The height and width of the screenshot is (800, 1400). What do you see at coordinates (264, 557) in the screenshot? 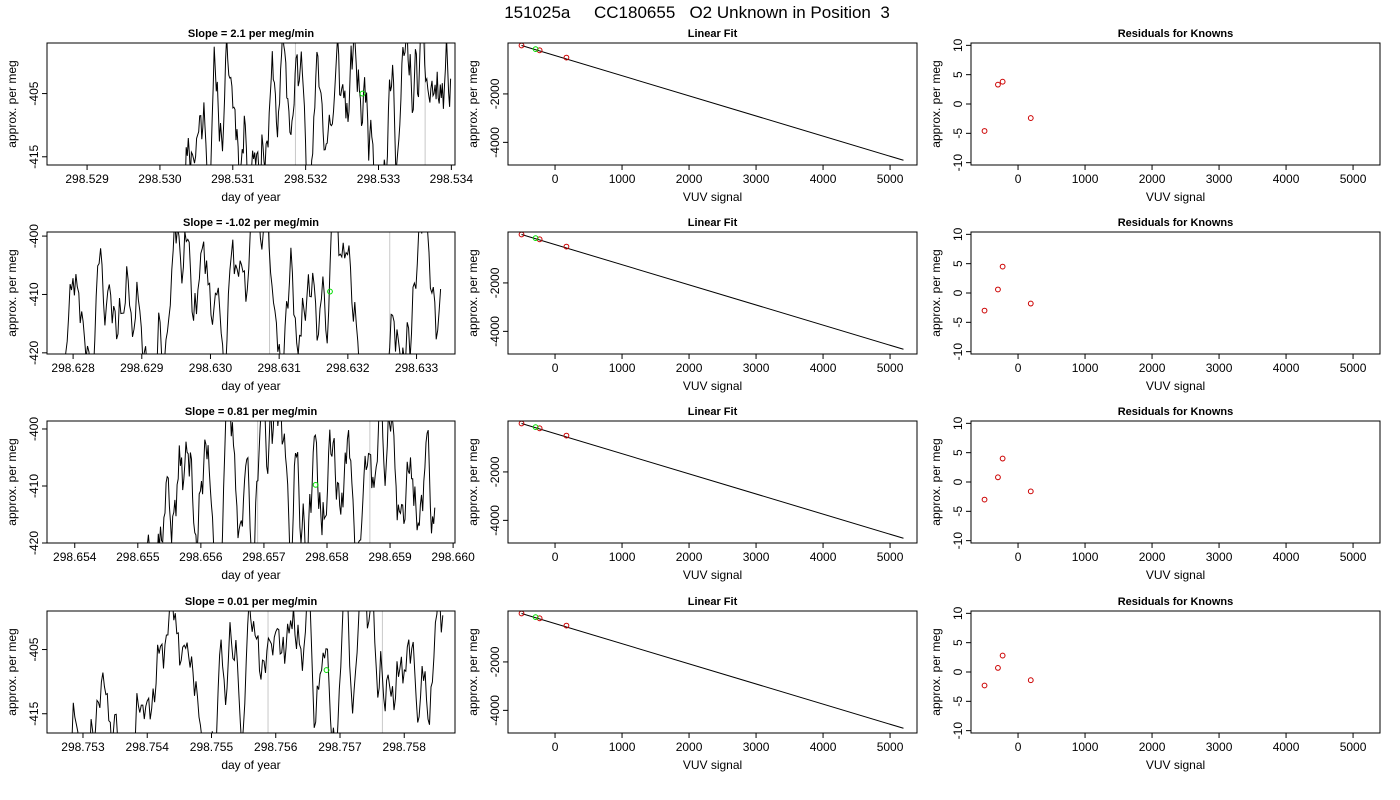
I see `x-tick-label: 298.657` at bounding box center [264, 557].